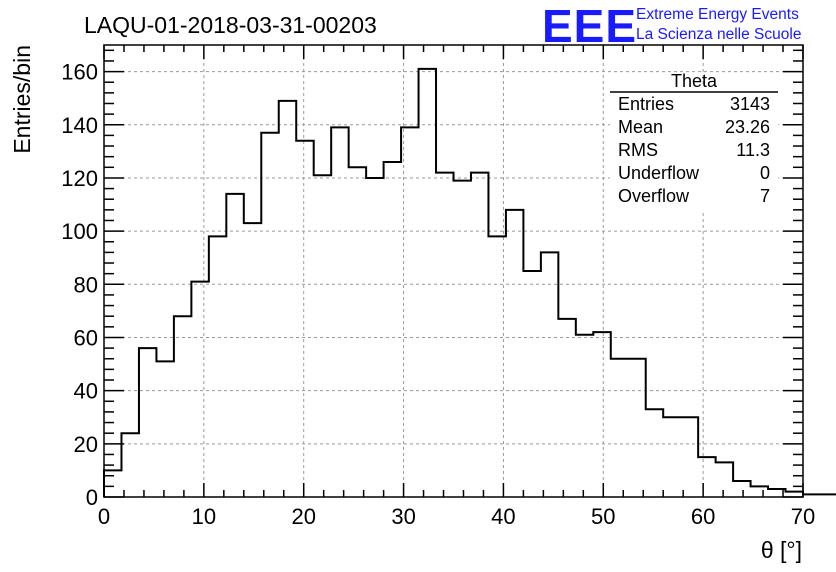 The image size is (836, 572). I want to click on stats-value: 7, so click(765, 196).